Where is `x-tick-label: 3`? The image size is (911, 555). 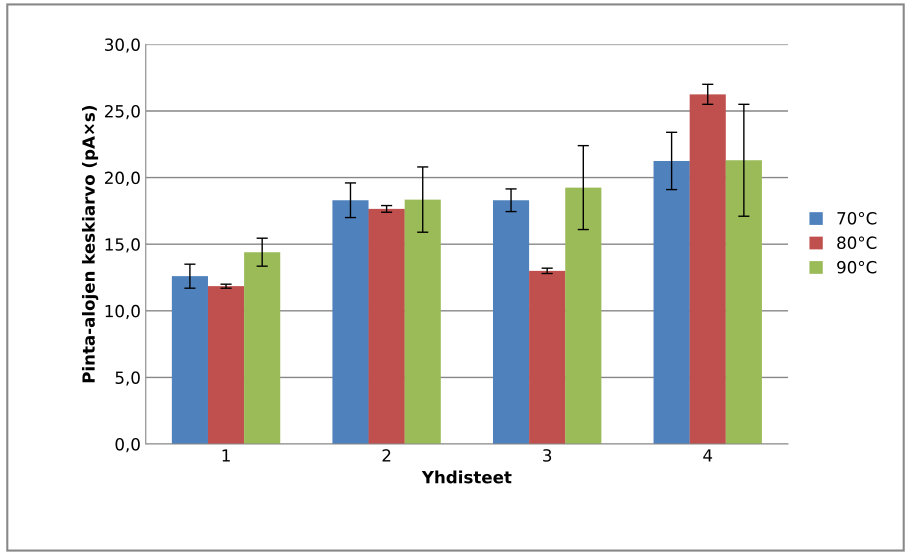
x-tick-label: 3 is located at coordinates (547, 455).